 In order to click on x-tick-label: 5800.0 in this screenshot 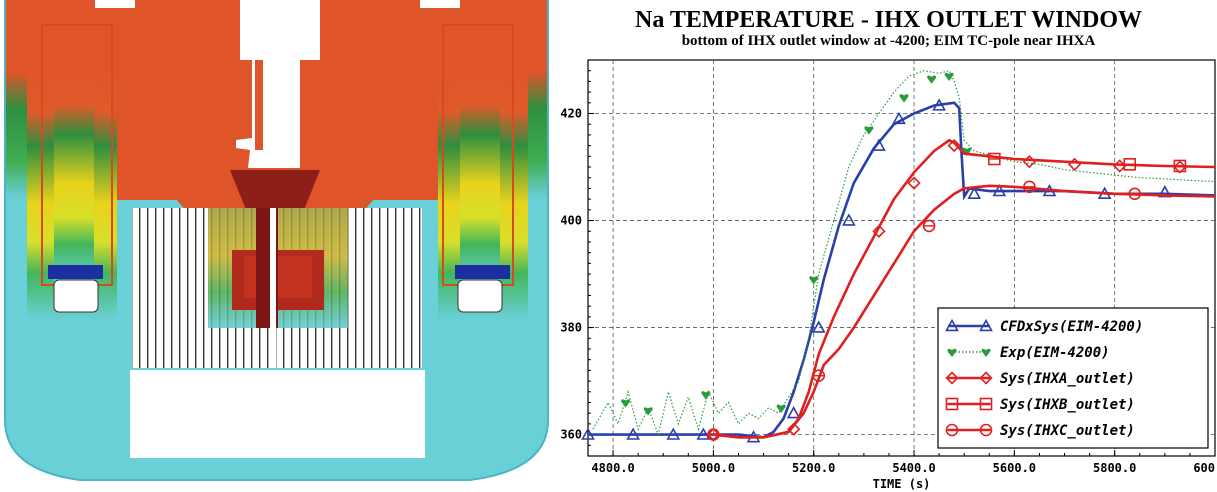, I will do `click(1114, 468)`.